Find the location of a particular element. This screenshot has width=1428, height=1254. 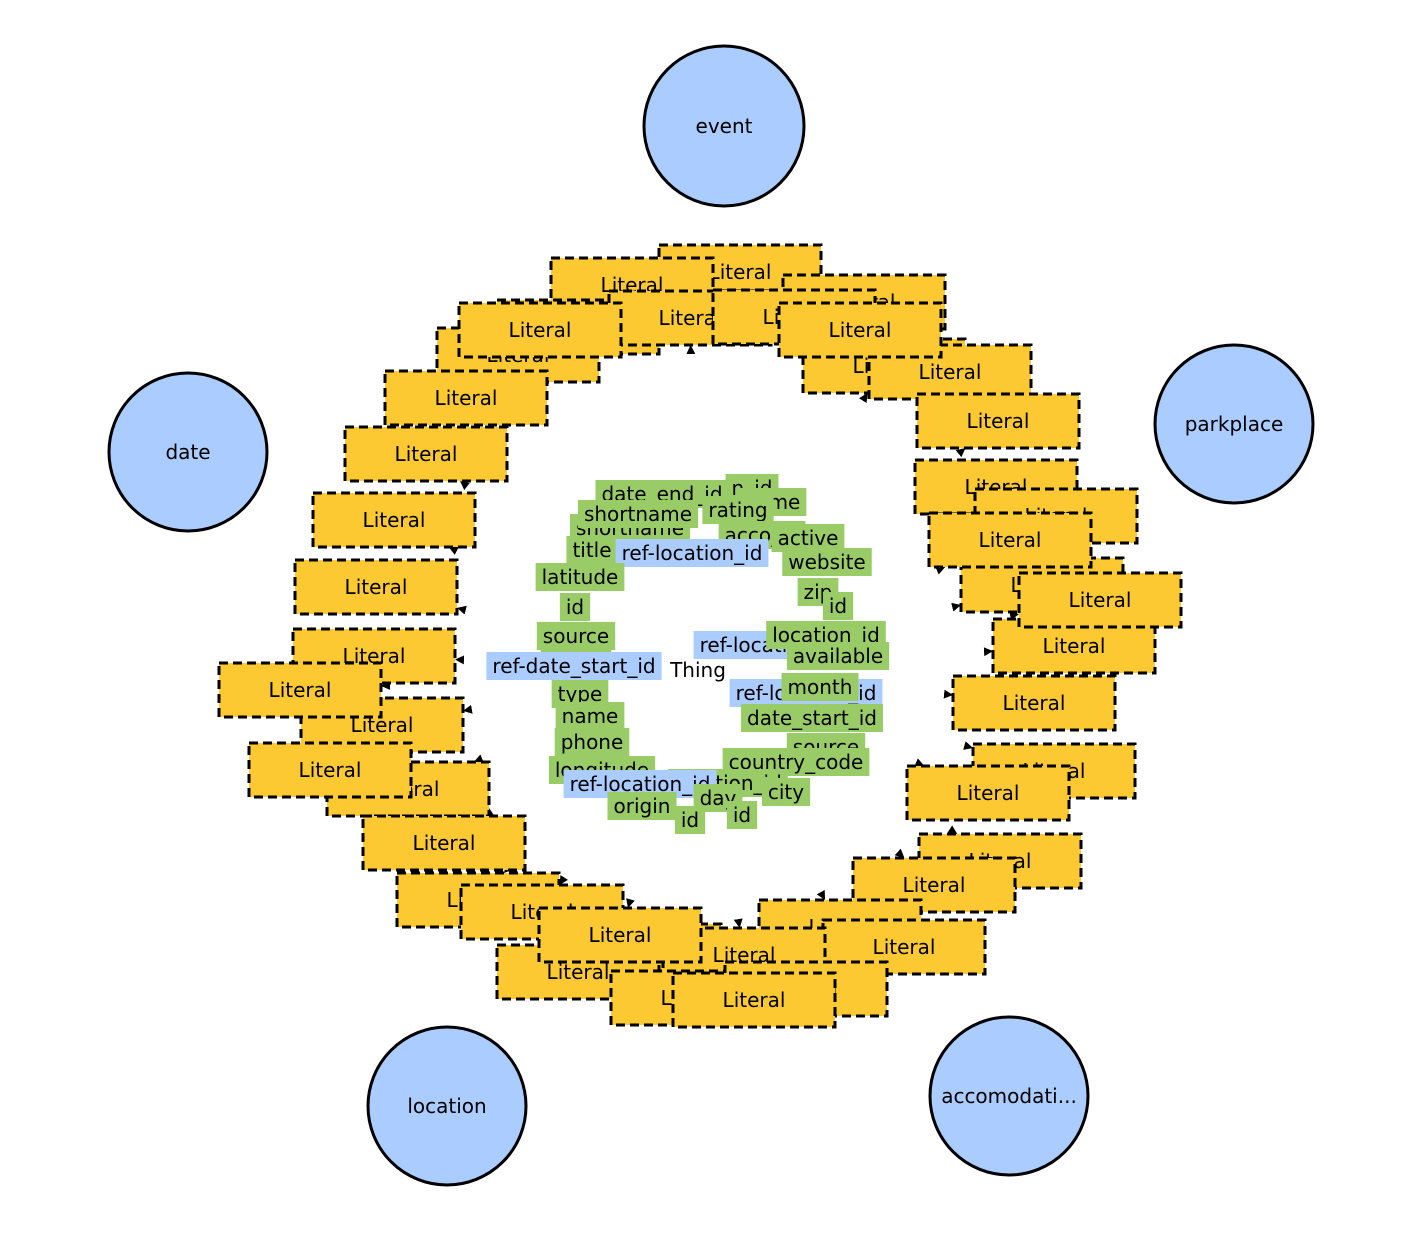

datatype-property-label: website is located at coordinates (827, 562).